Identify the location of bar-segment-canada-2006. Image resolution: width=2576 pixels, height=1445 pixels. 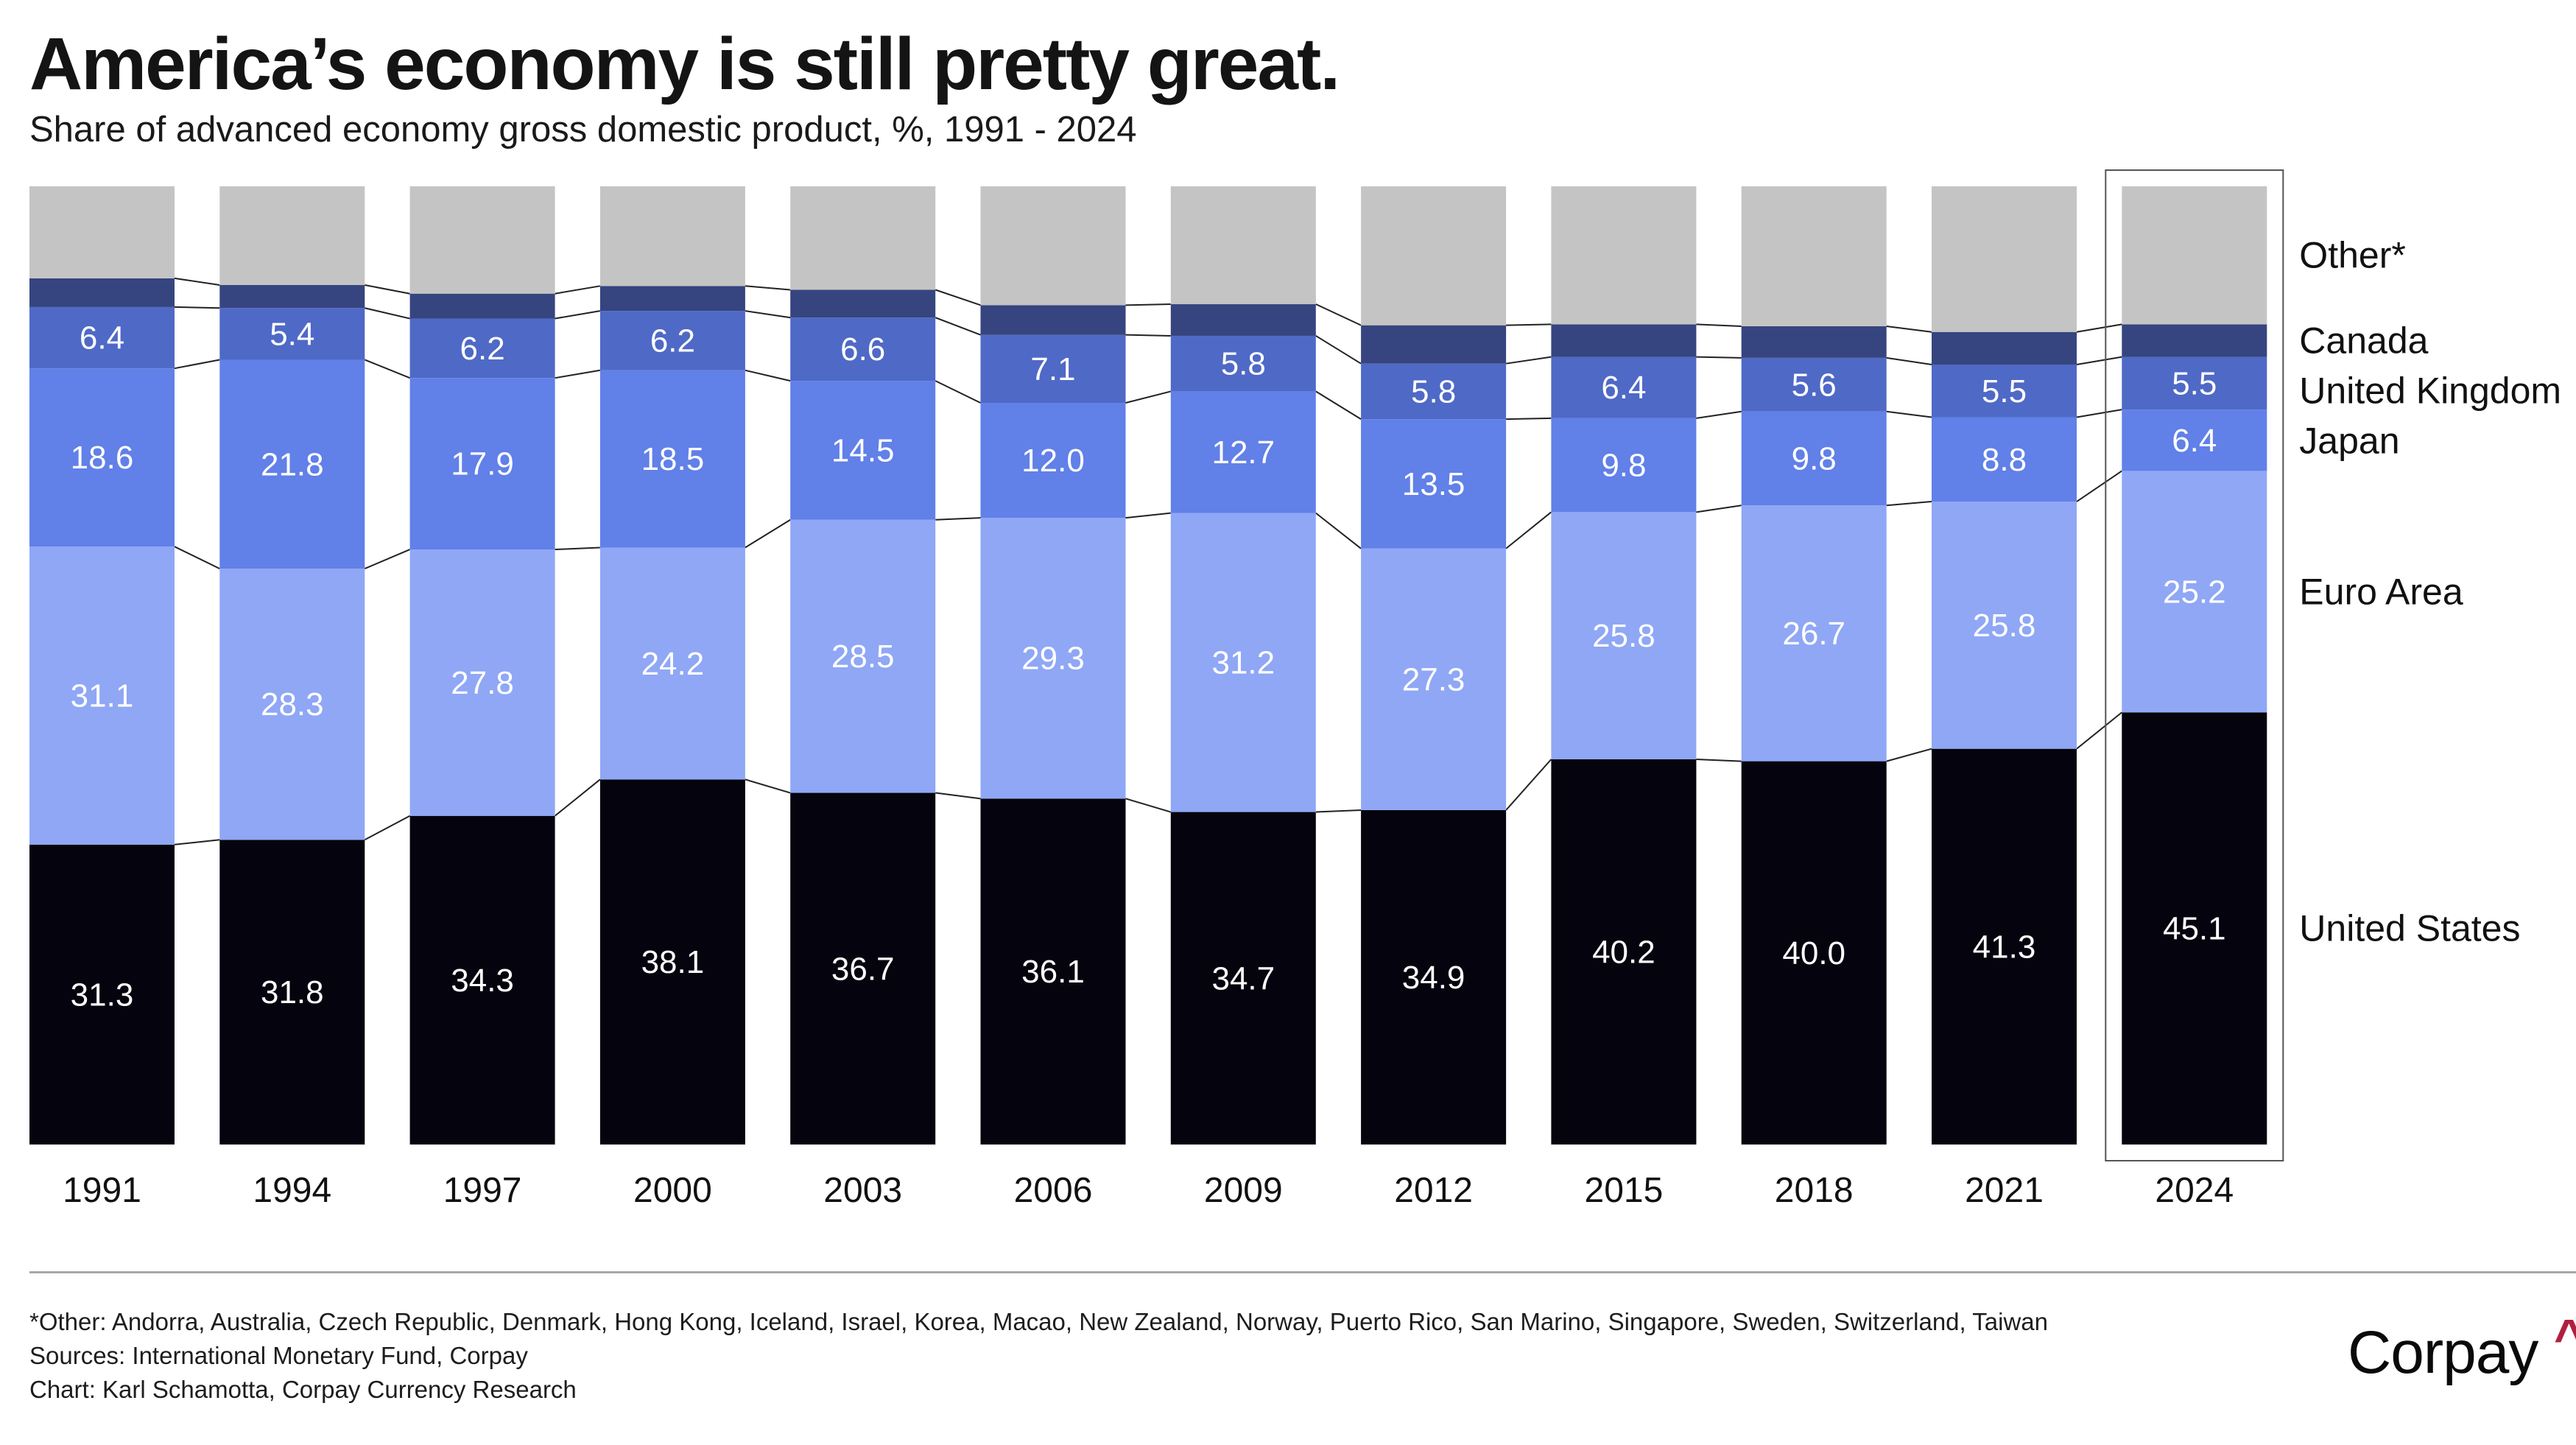
(1053, 320).